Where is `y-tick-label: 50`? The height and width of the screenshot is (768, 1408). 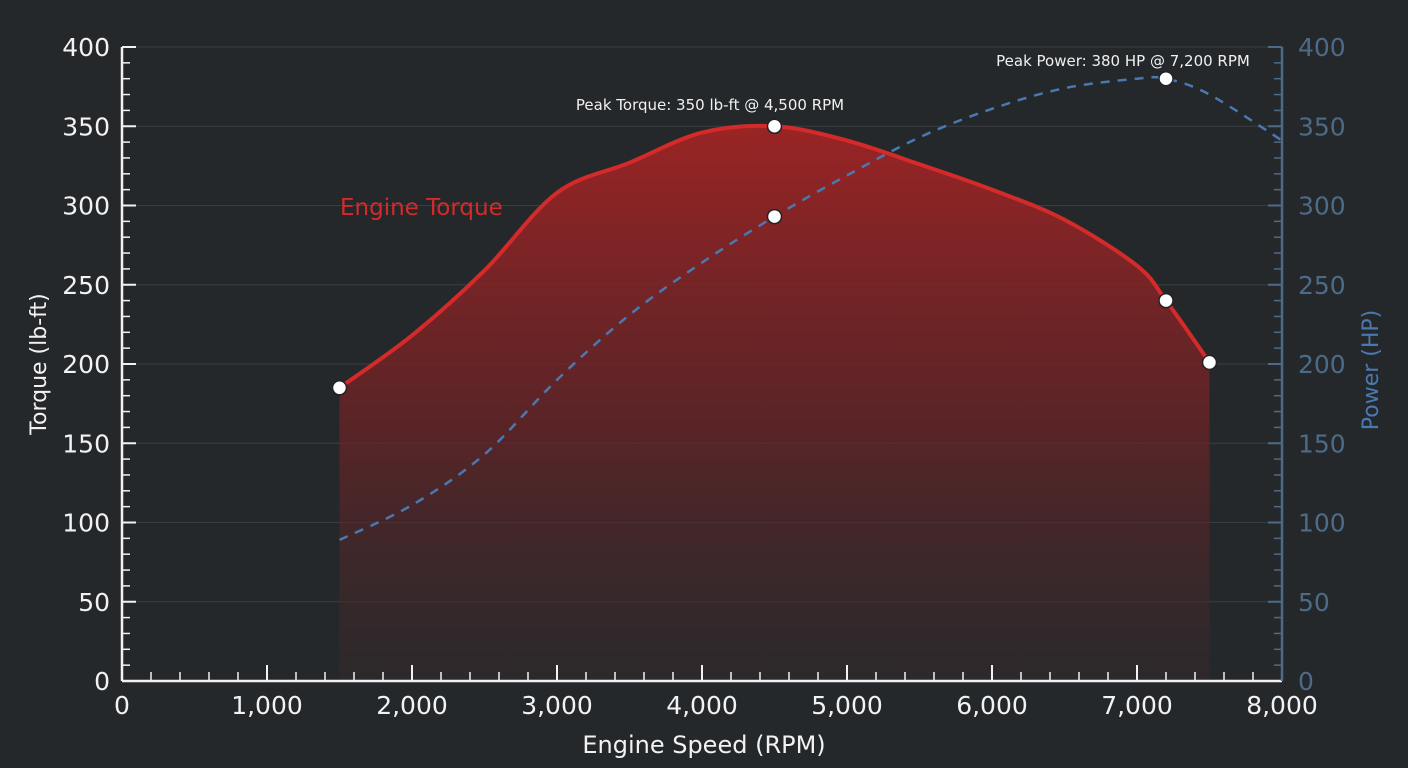 y-tick-label: 50 is located at coordinates (94, 602).